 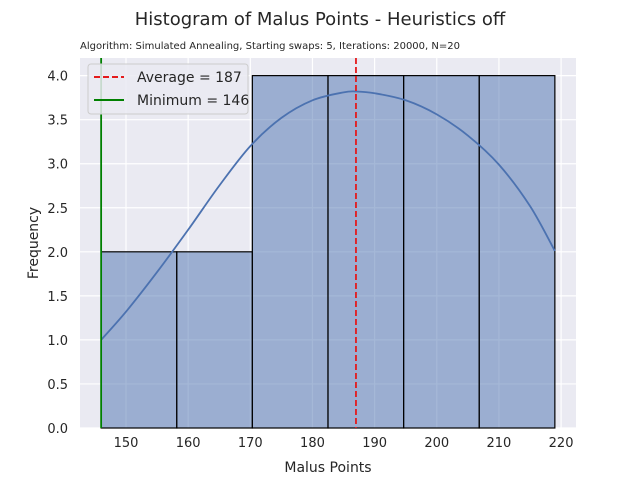 I want to click on legend-label-average: Average = 187, so click(x=189, y=78).